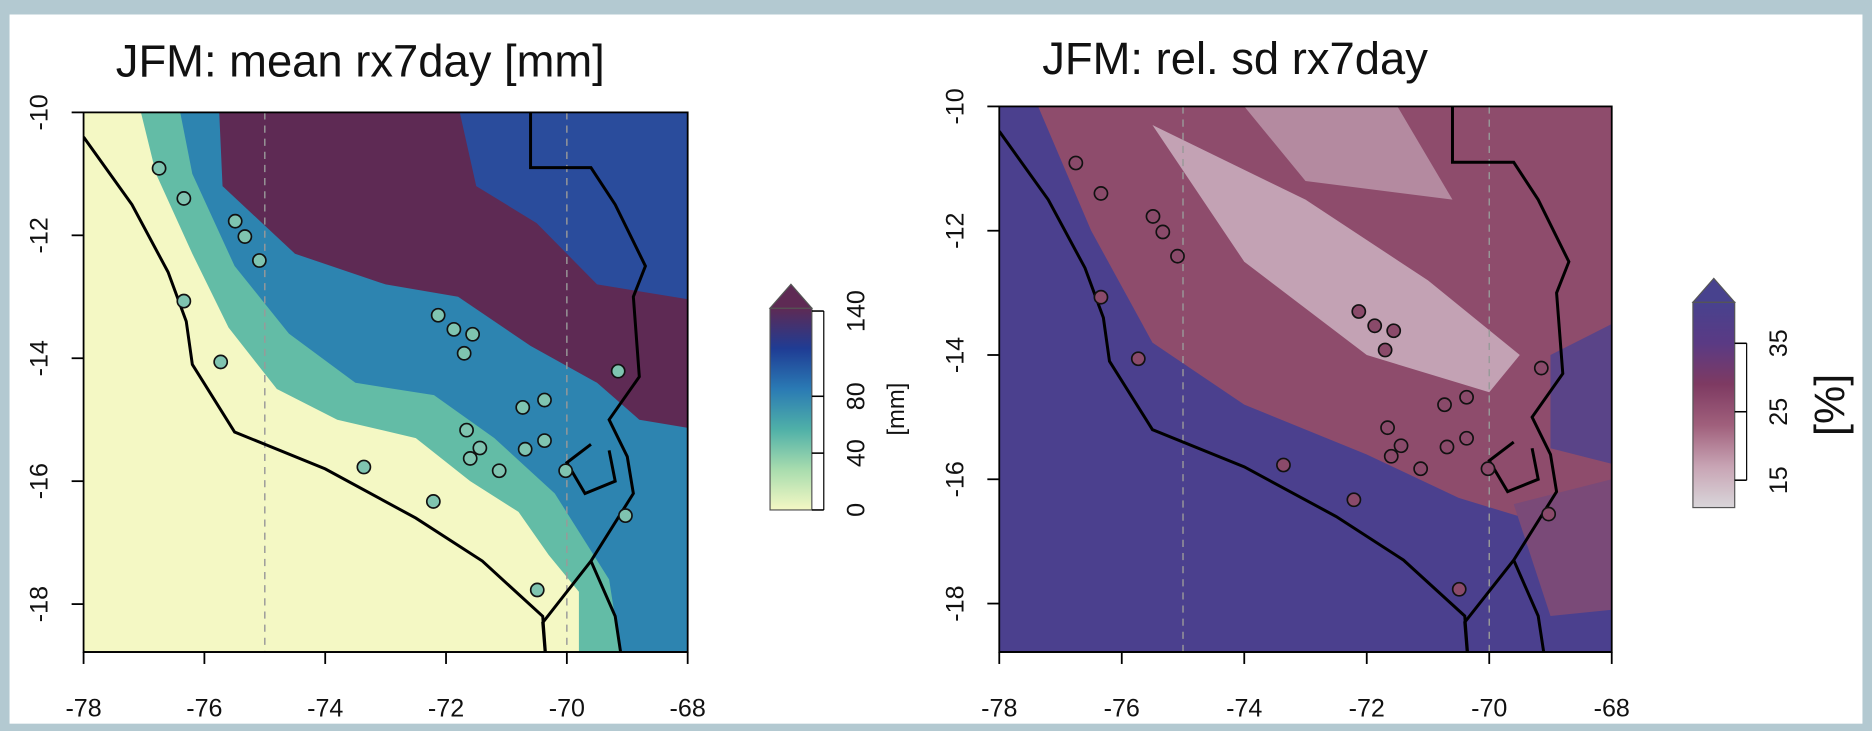 This screenshot has height=731, width=1872. I want to click on colorbar-tick-label: 25, so click(1779, 412).